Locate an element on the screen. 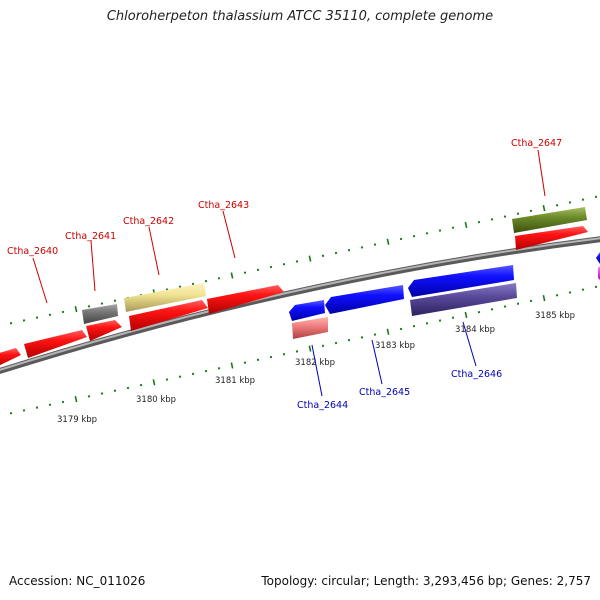 The width and height of the screenshot is (600, 600). scale-label: 3183 kbp is located at coordinates (395, 346).